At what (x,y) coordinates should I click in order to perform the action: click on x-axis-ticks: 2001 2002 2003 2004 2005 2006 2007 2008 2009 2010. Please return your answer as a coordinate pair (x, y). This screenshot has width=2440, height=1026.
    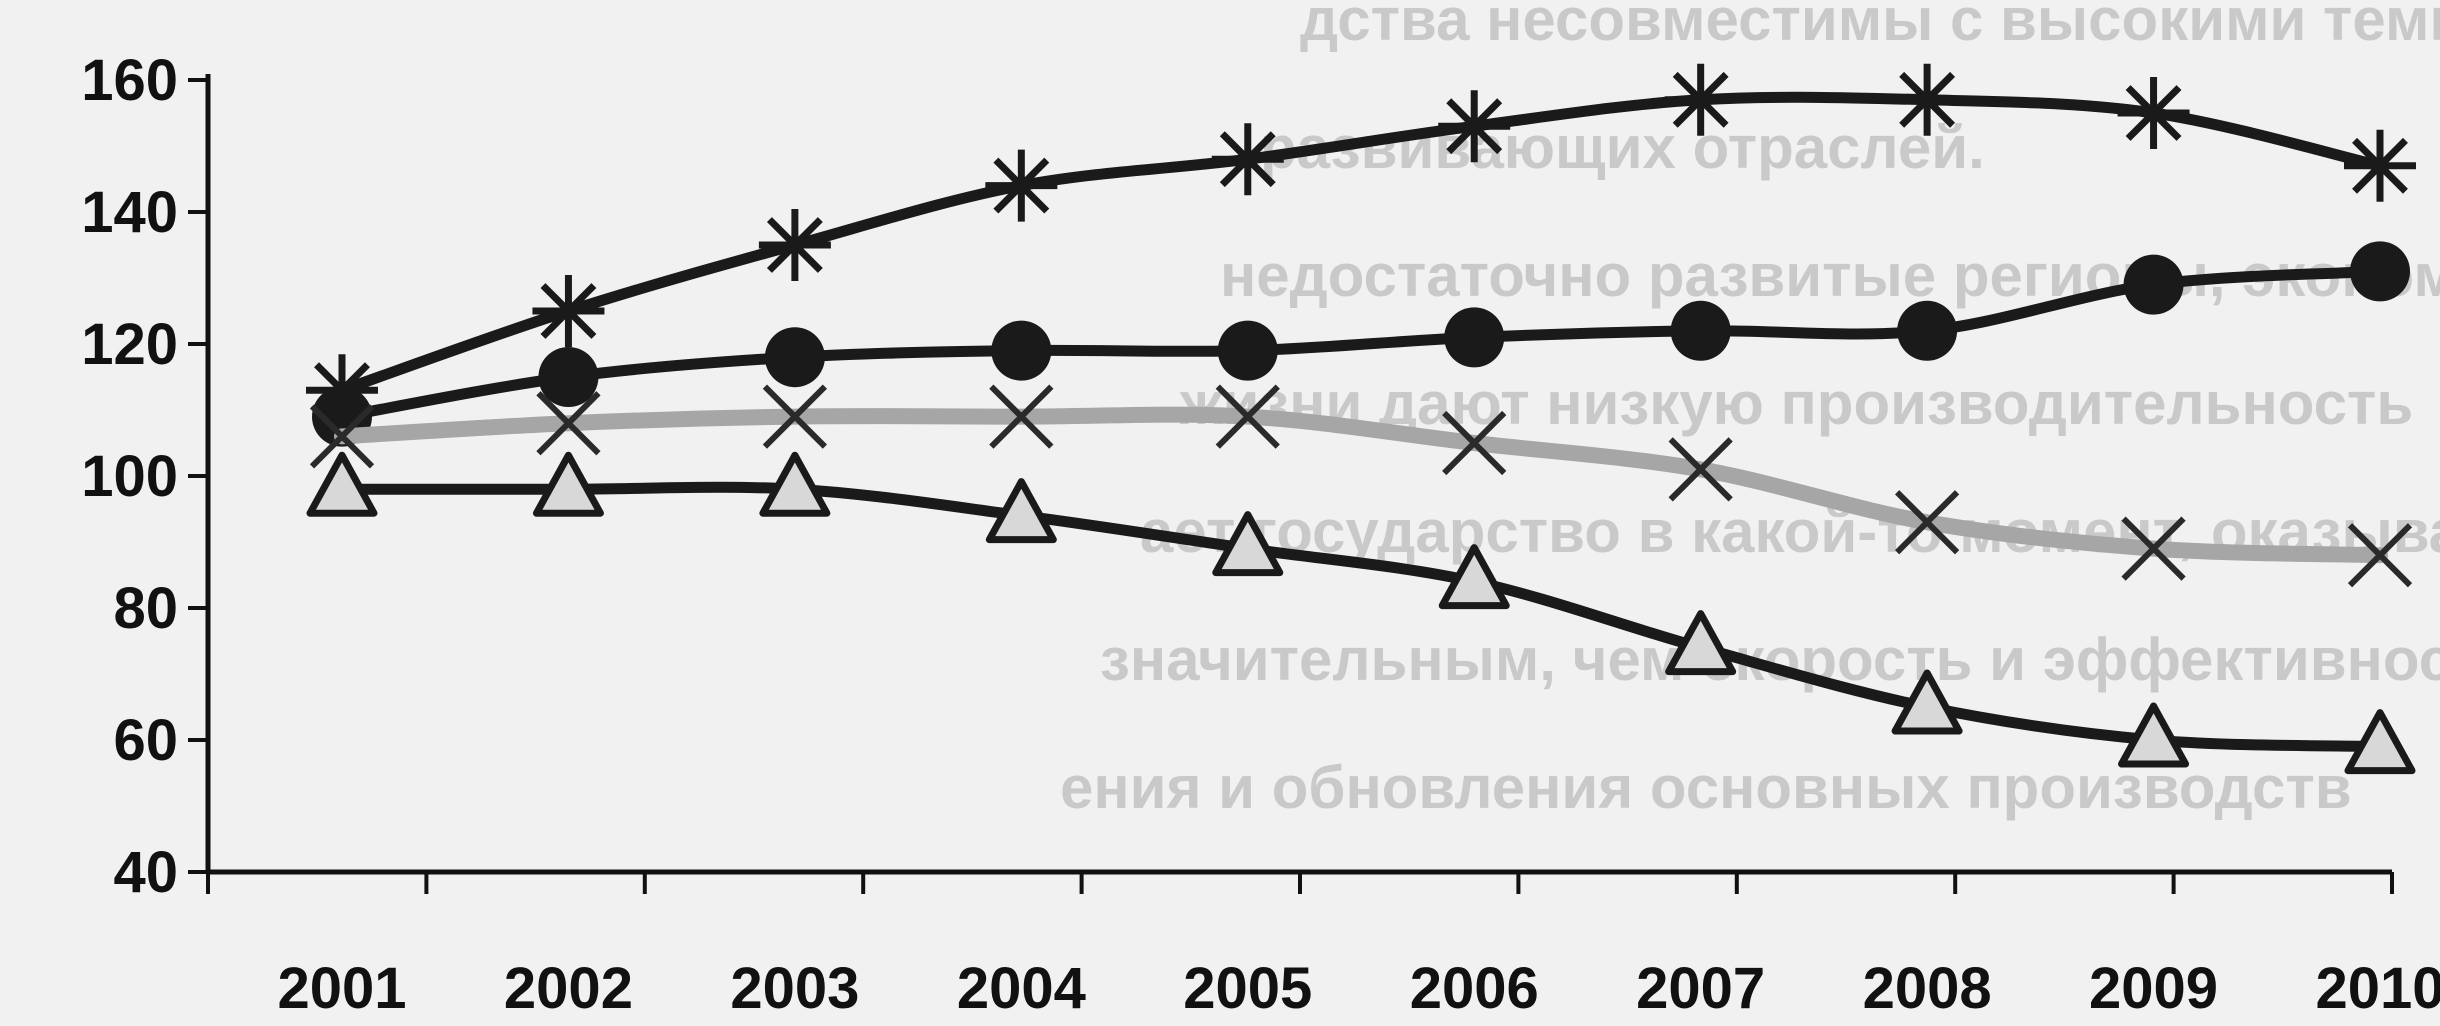
    Looking at the image, I should click on (1323, 946).